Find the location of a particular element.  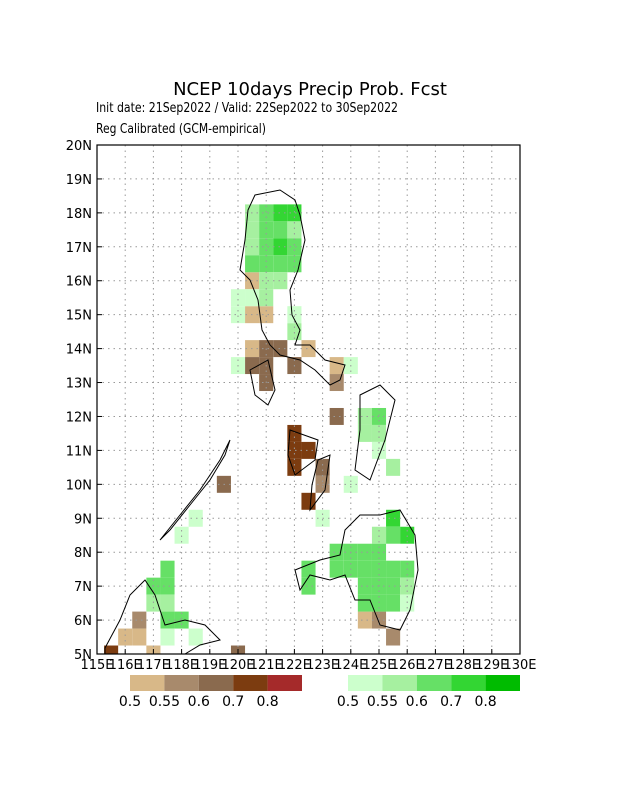

y-tick-label: 15N is located at coordinates (79, 316).